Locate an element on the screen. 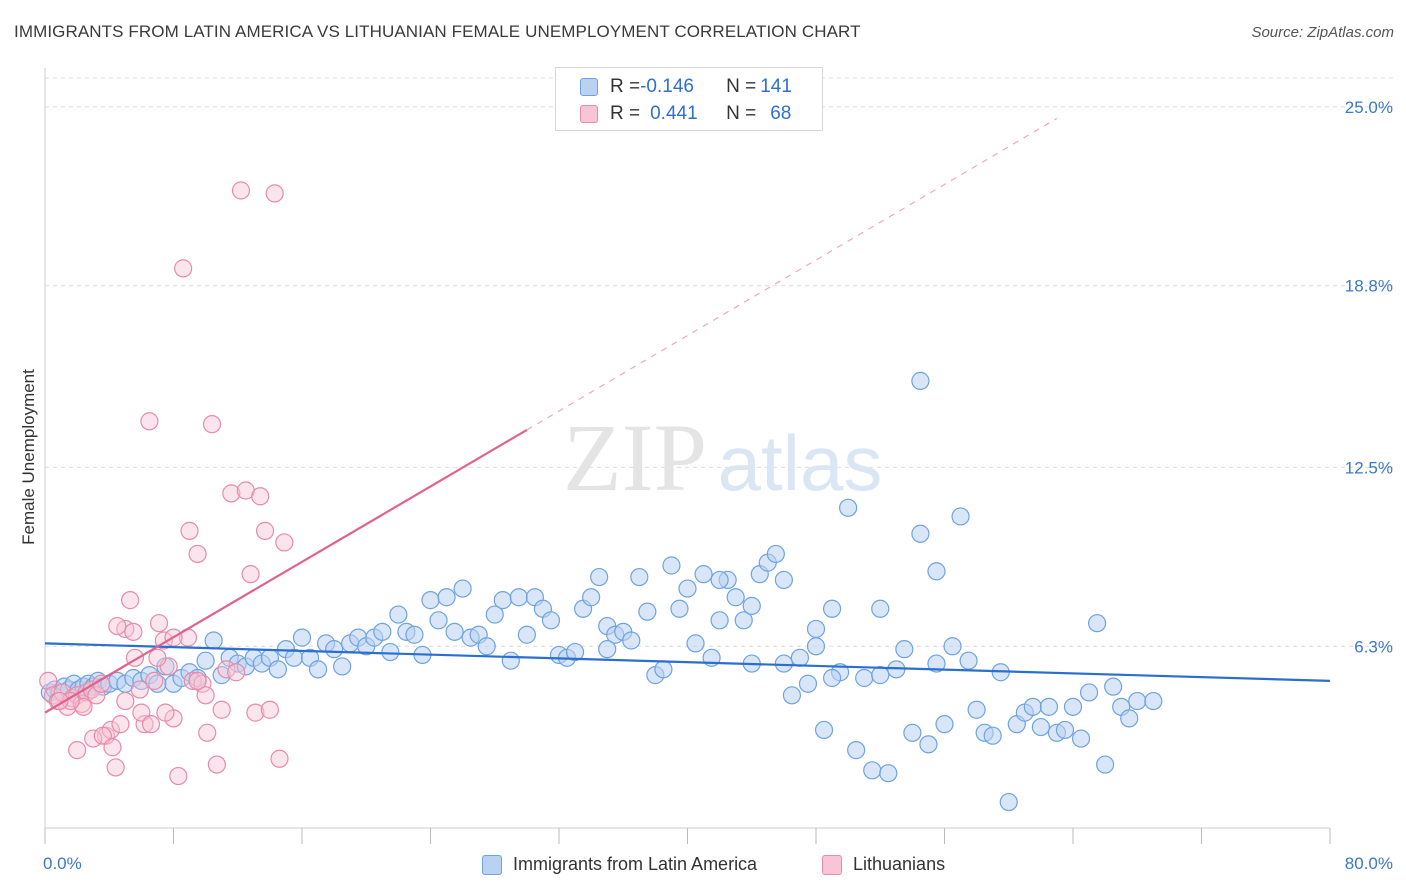 This screenshot has height=892, width=1406. watermark: ZIP atlas is located at coordinates (722, 457).